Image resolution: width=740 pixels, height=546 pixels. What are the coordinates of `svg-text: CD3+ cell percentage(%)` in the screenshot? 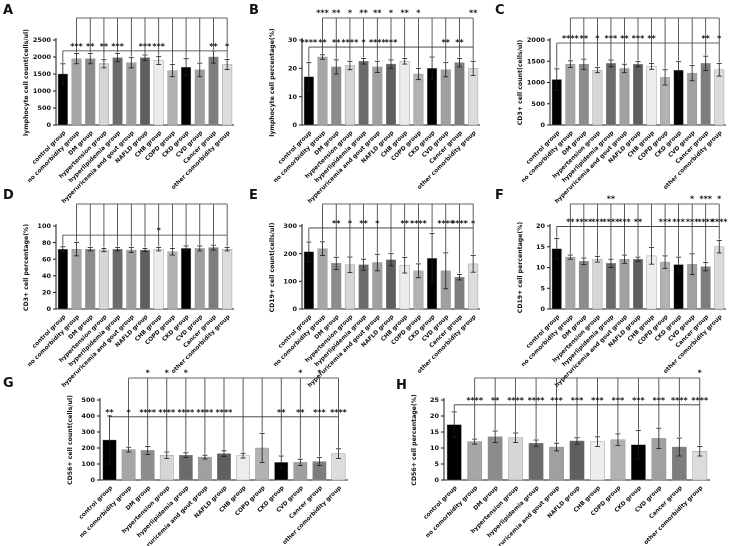 It's located at (26, 267).